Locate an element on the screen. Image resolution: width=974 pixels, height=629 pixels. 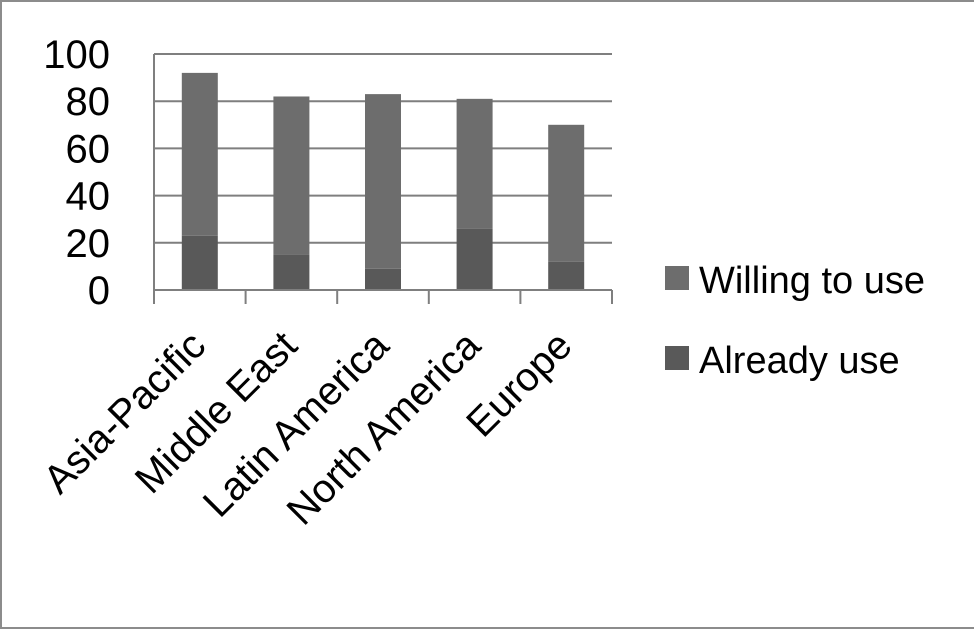
y-tick-label: 100 is located at coordinates (76, 55).